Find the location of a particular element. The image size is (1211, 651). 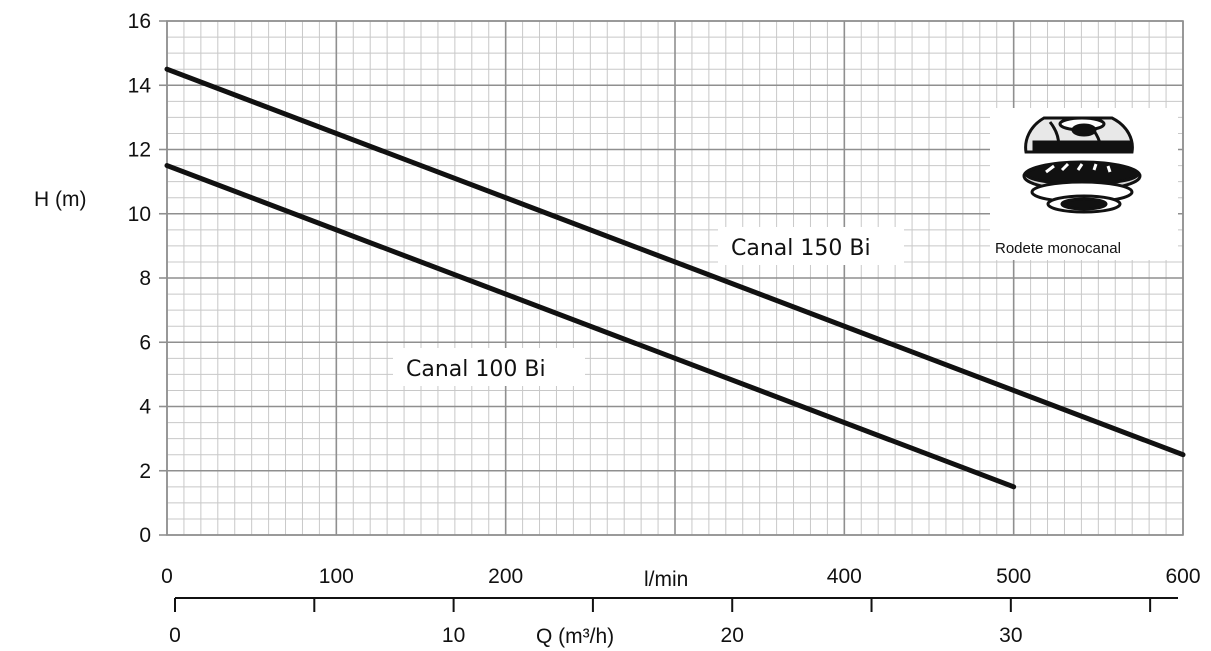

x-axis-title: l/min is located at coordinates (666, 579).